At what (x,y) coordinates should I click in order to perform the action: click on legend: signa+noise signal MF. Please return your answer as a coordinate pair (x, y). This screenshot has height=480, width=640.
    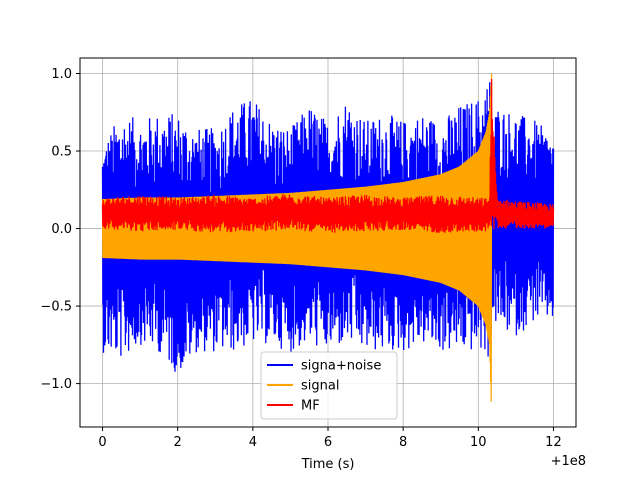
    Looking at the image, I should click on (329, 385).